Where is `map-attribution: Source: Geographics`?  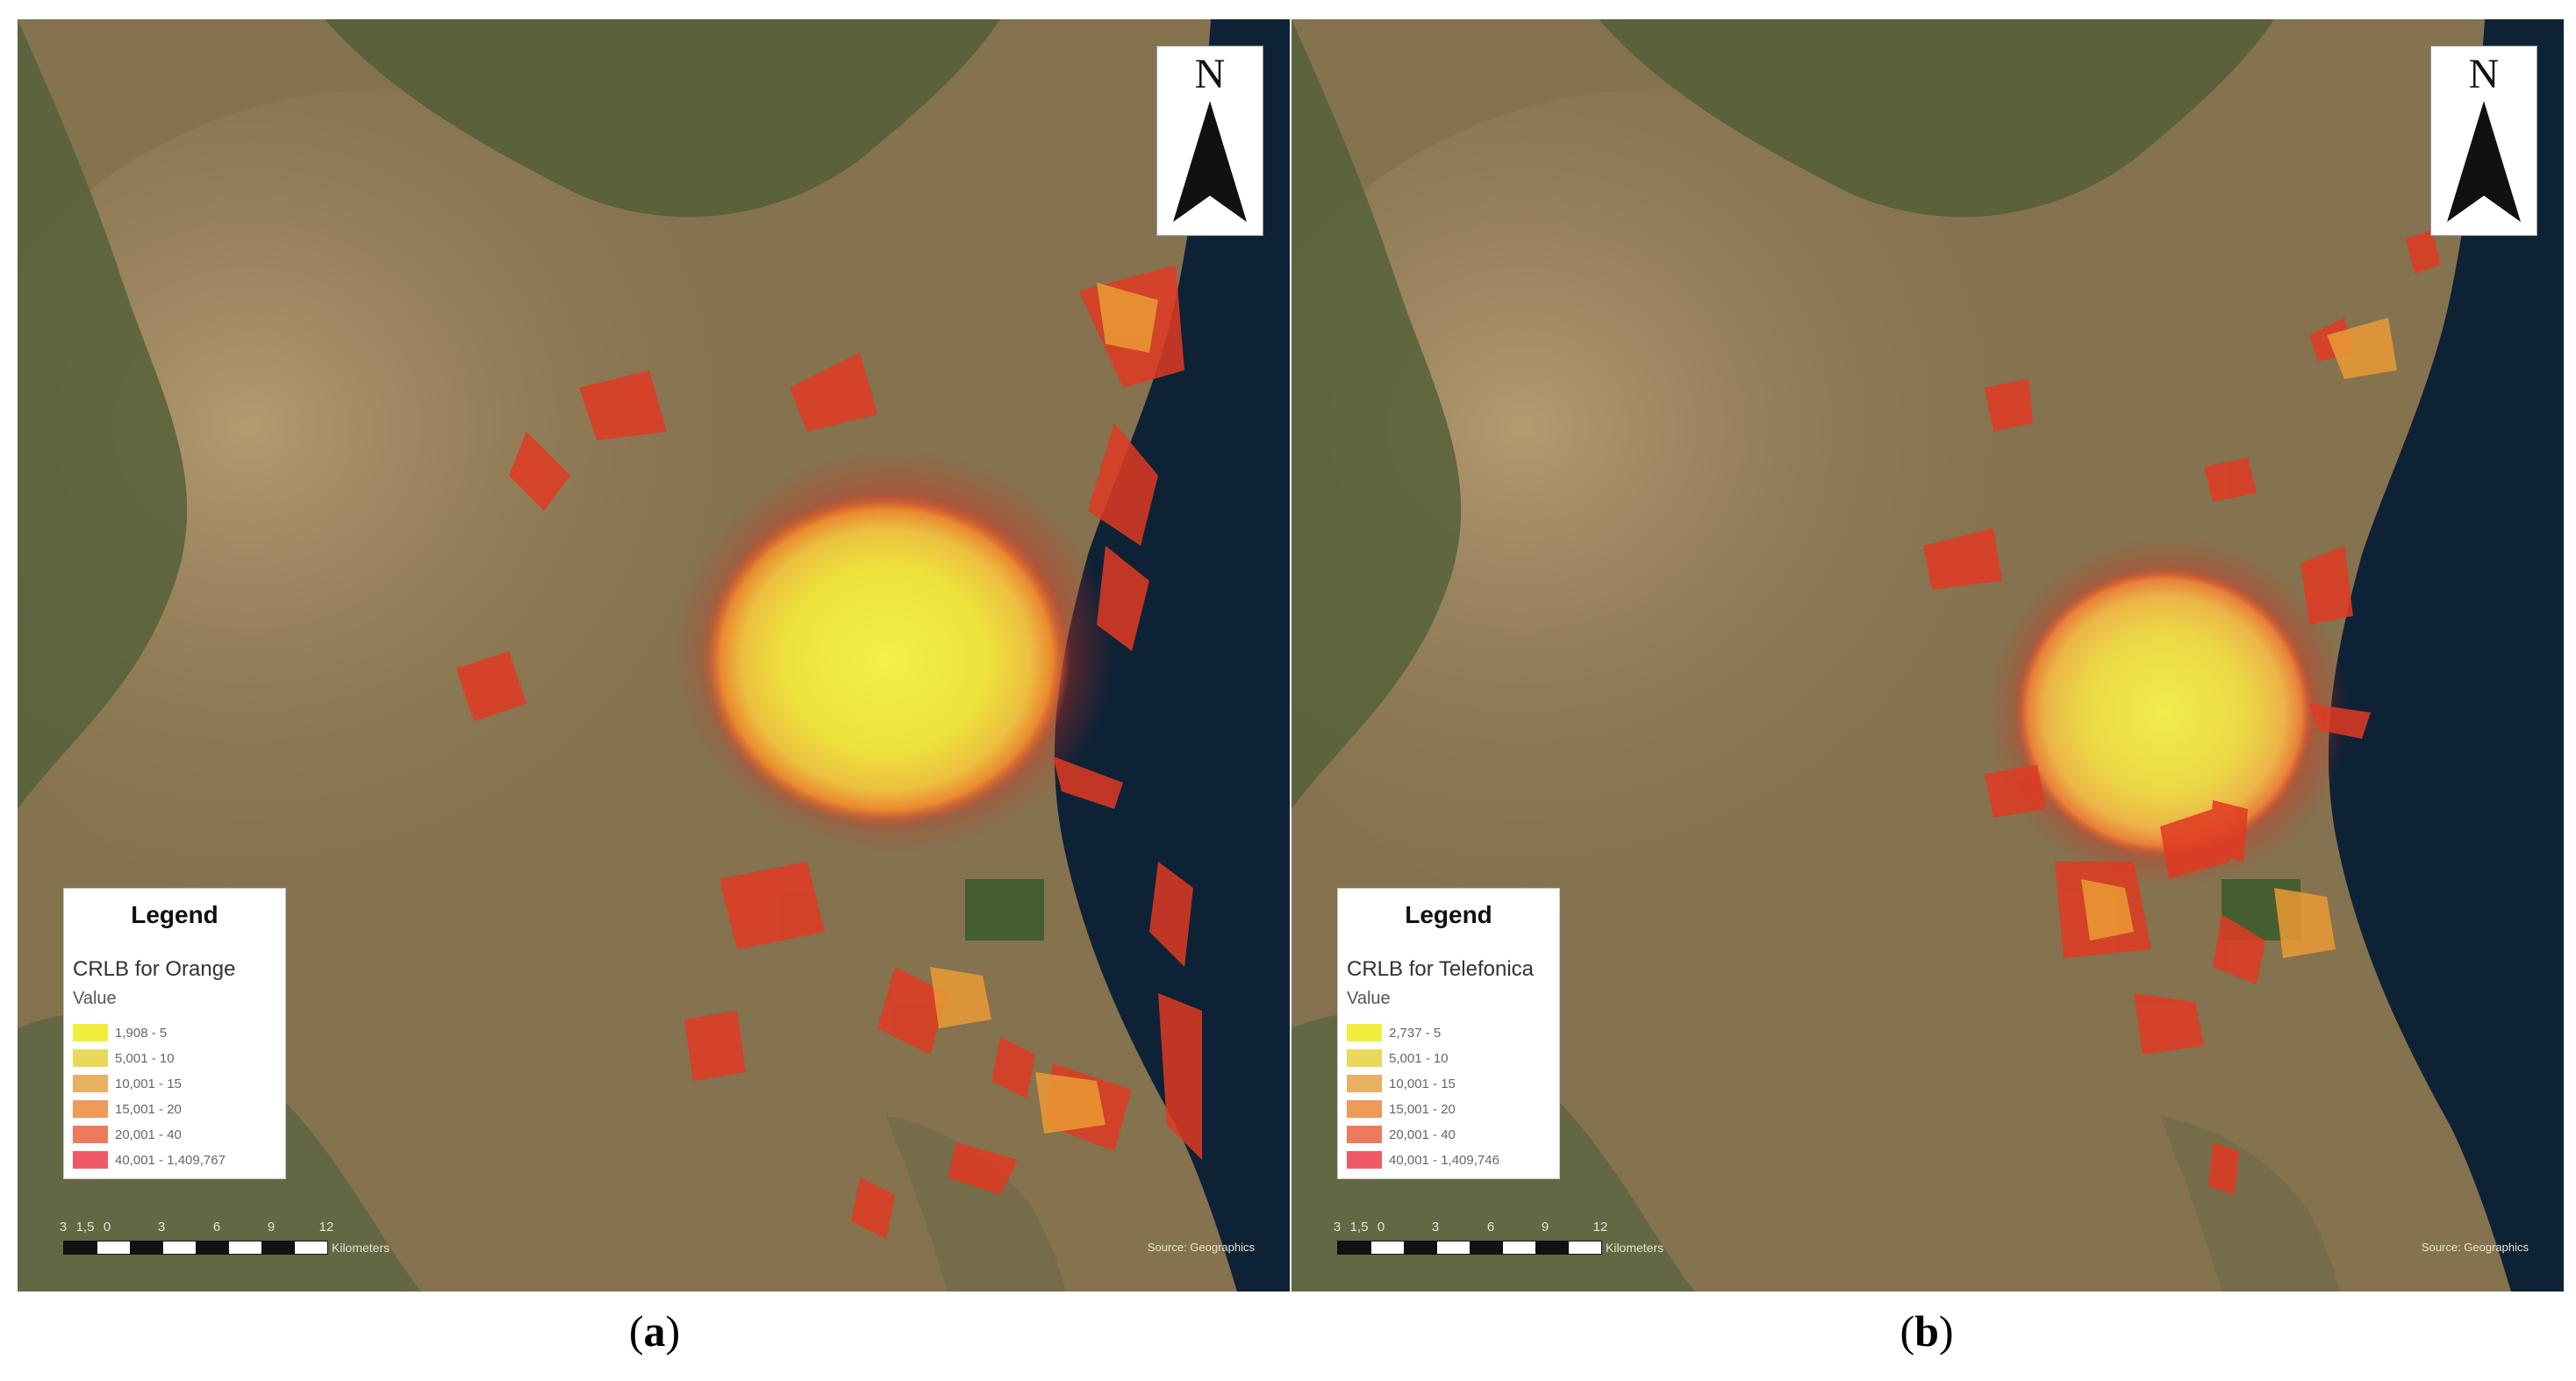 map-attribution: Source: Geographics is located at coordinates (1201, 1248).